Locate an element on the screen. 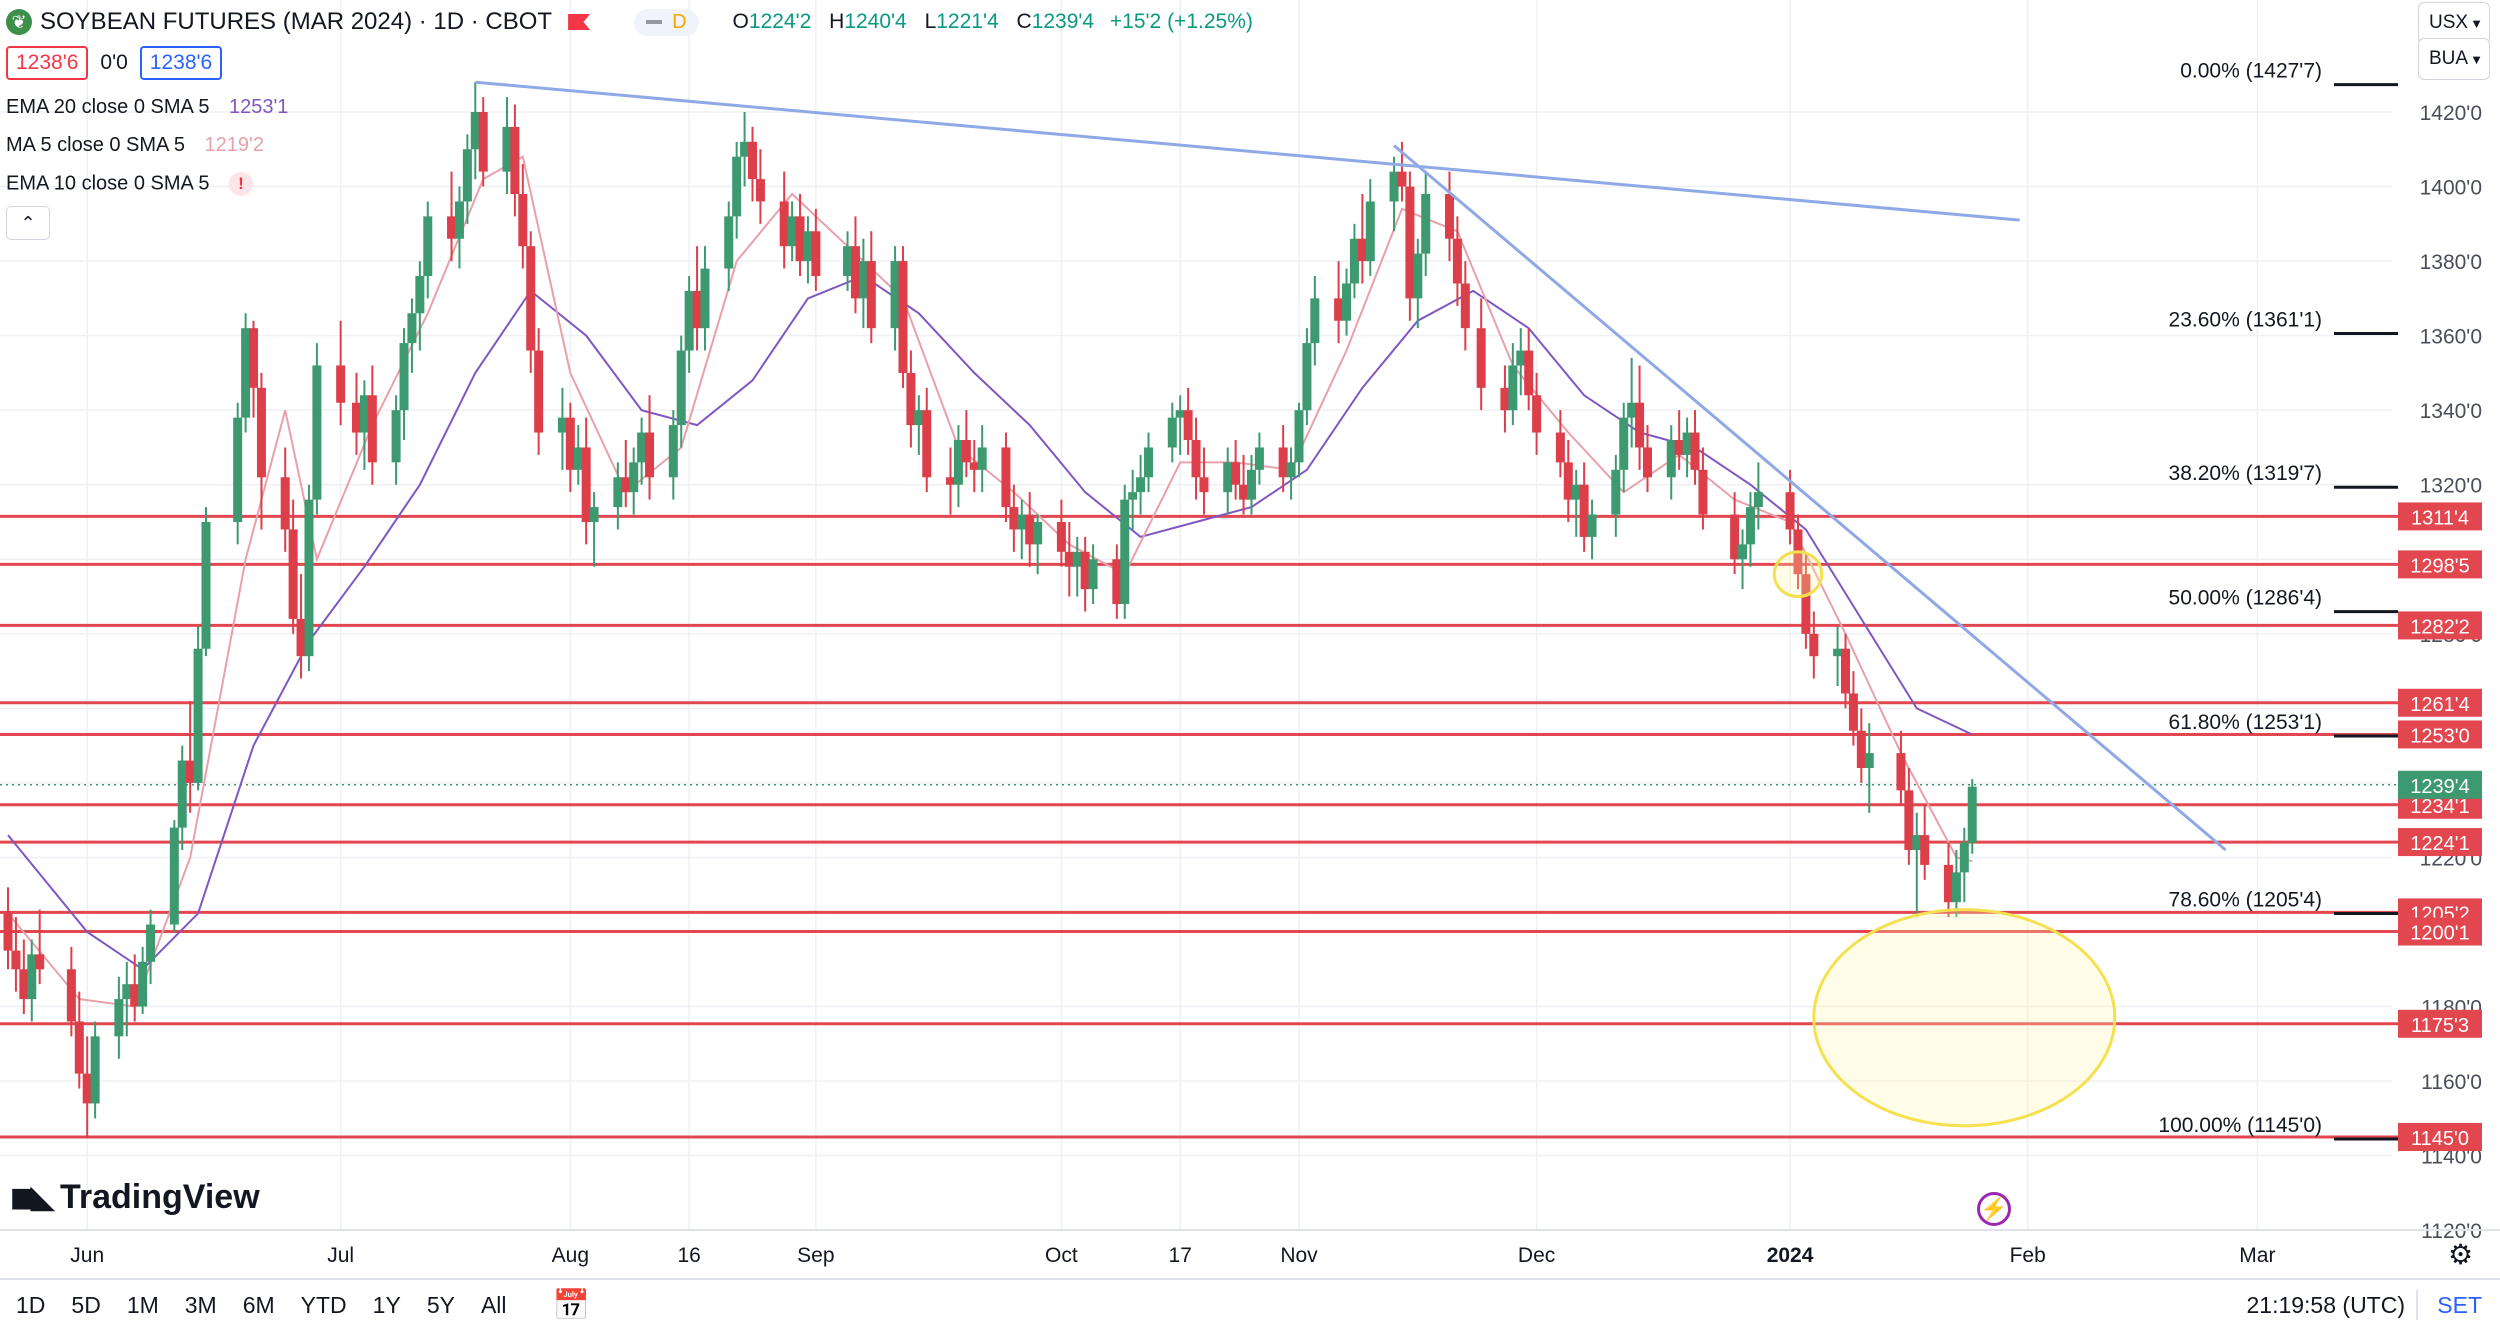  divider is located at coordinates (2417, 1305).